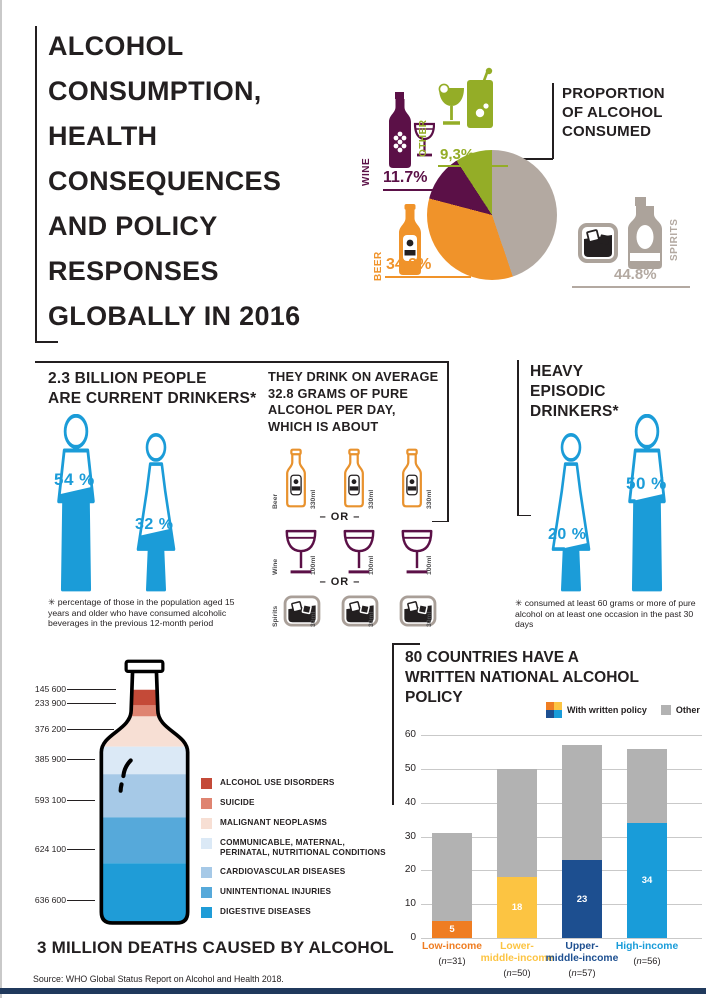 The image size is (706, 998). Describe the element at coordinates (46, 342) in the screenshot. I see `title-rule-foot` at that location.